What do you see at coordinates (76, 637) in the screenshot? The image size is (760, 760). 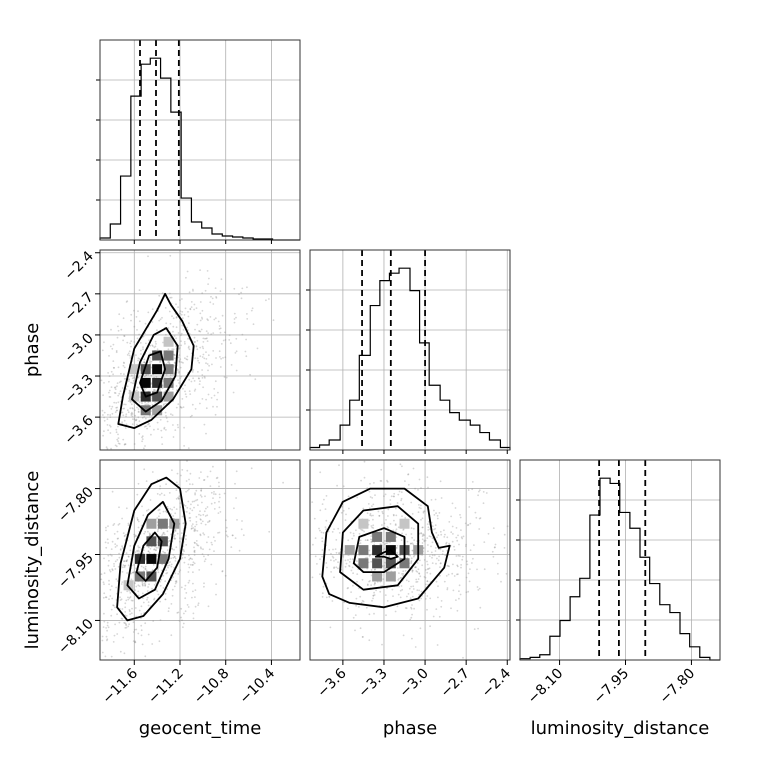 I see `y-tick-label-2: −8.10` at bounding box center [76, 637].